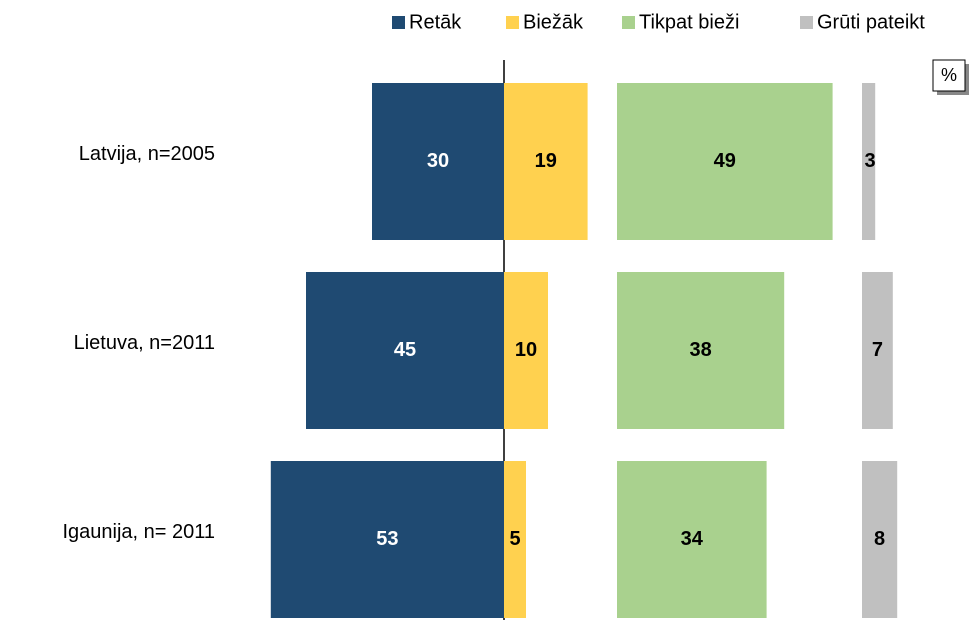  I want to click on value-label: 19, so click(546, 161).